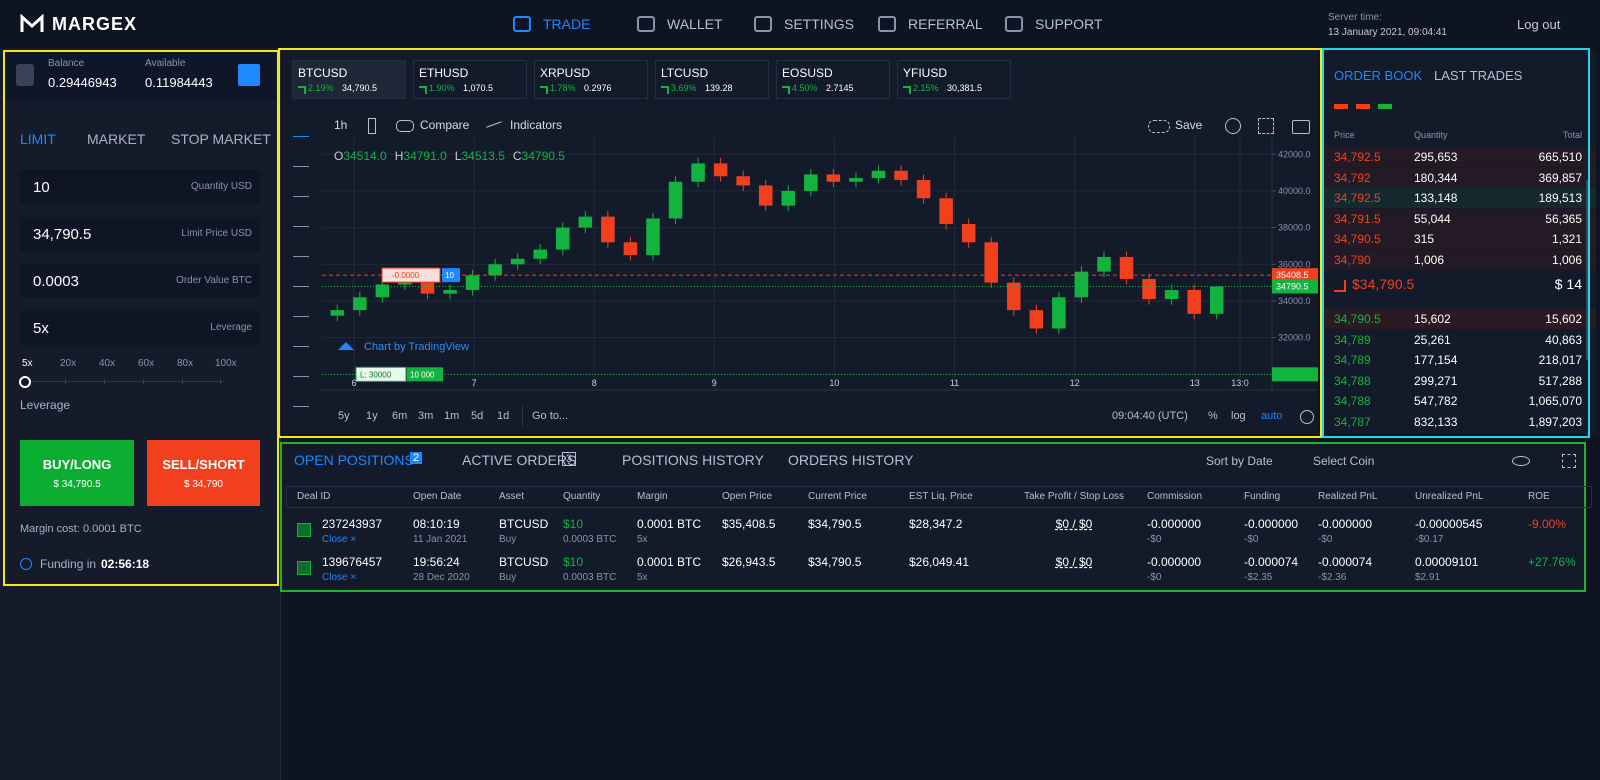 This screenshot has width=1600, height=780. What do you see at coordinates (1307, 417) in the screenshot?
I see `chart-settings-icon` at bounding box center [1307, 417].